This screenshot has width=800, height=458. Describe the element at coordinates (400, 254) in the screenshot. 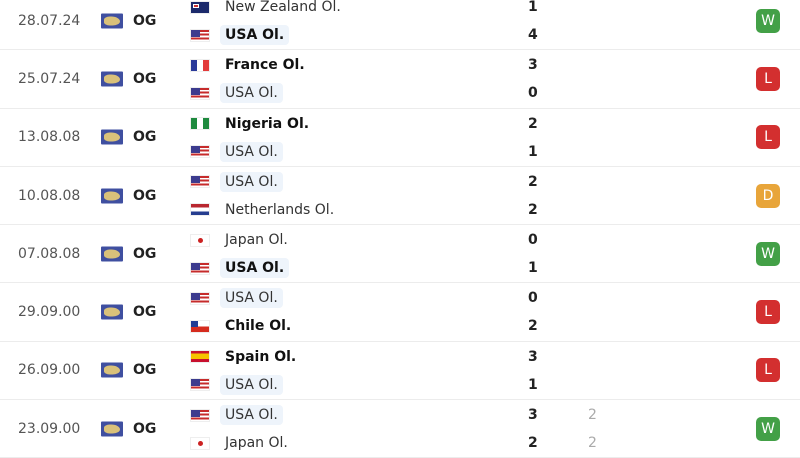

I see `match-row: 07.08.08 OG Japan Ol. 0 USA Ol. 1 W` at that location.